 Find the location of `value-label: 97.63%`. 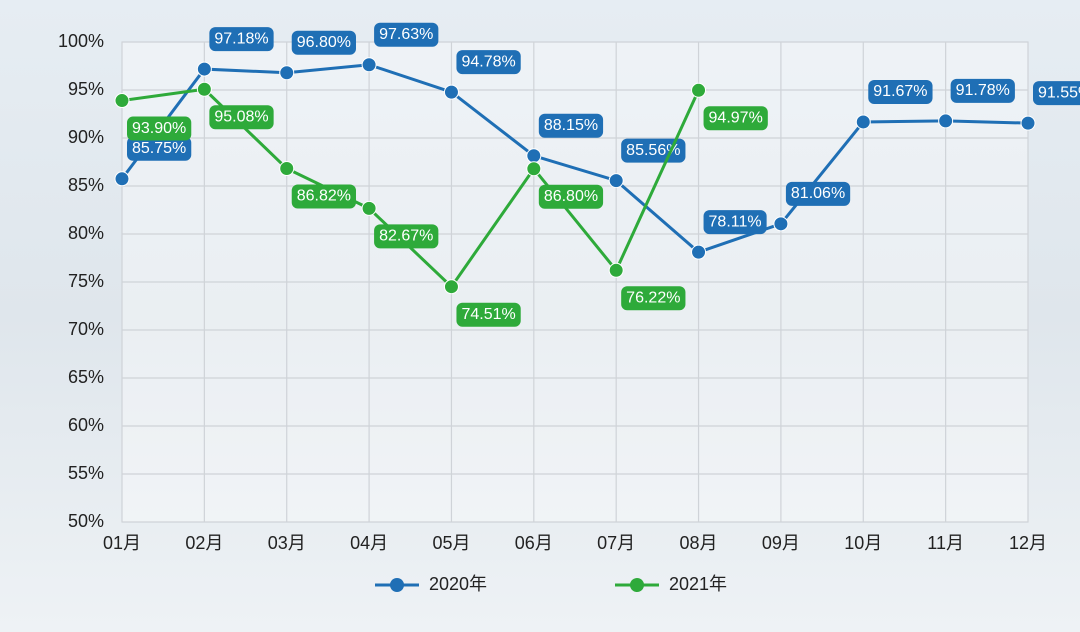

value-label: 97.63% is located at coordinates (406, 34).